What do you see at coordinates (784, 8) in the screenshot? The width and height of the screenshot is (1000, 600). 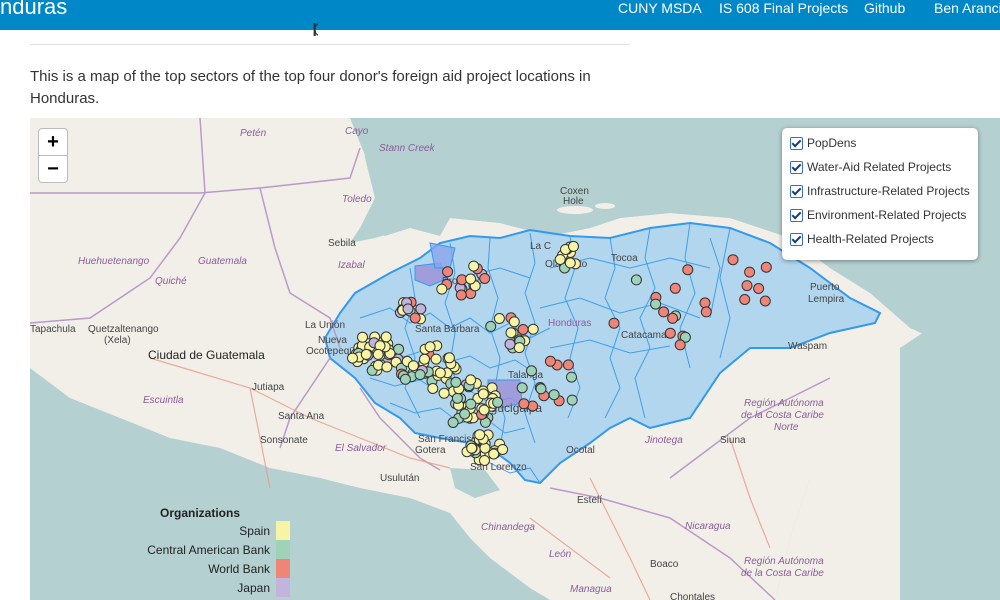 I see `nav-link-is608-projects: IS 608 Final Projects` at bounding box center [784, 8].